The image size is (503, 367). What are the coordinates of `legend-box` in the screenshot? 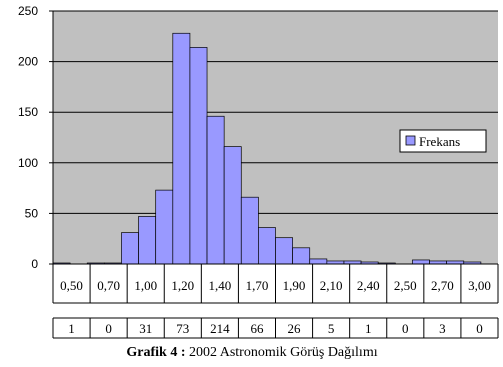 It's located at (443, 141).